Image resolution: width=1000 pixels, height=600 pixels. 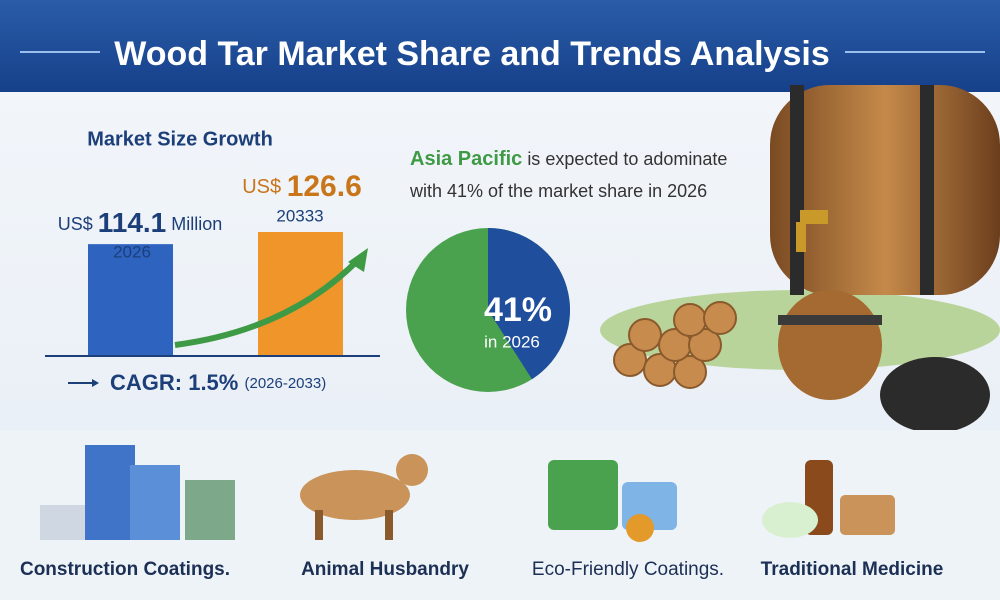 What do you see at coordinates (358, 260) in the screenshot?
I see `arrow-head` at bounding box center [358, 260].